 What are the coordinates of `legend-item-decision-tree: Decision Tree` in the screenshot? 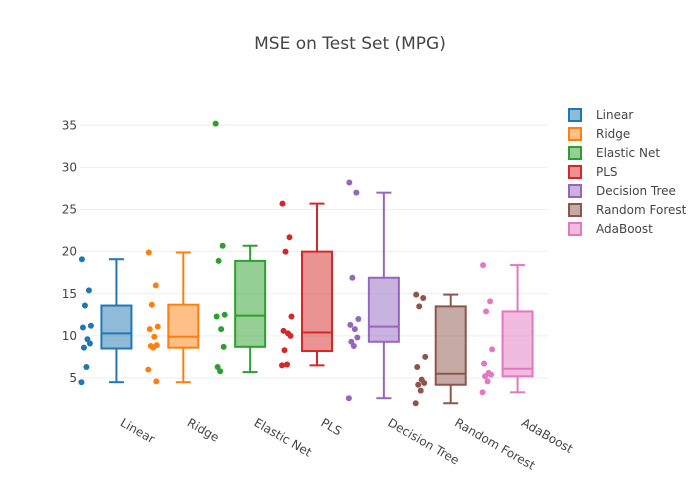 It's located at (622, 191).